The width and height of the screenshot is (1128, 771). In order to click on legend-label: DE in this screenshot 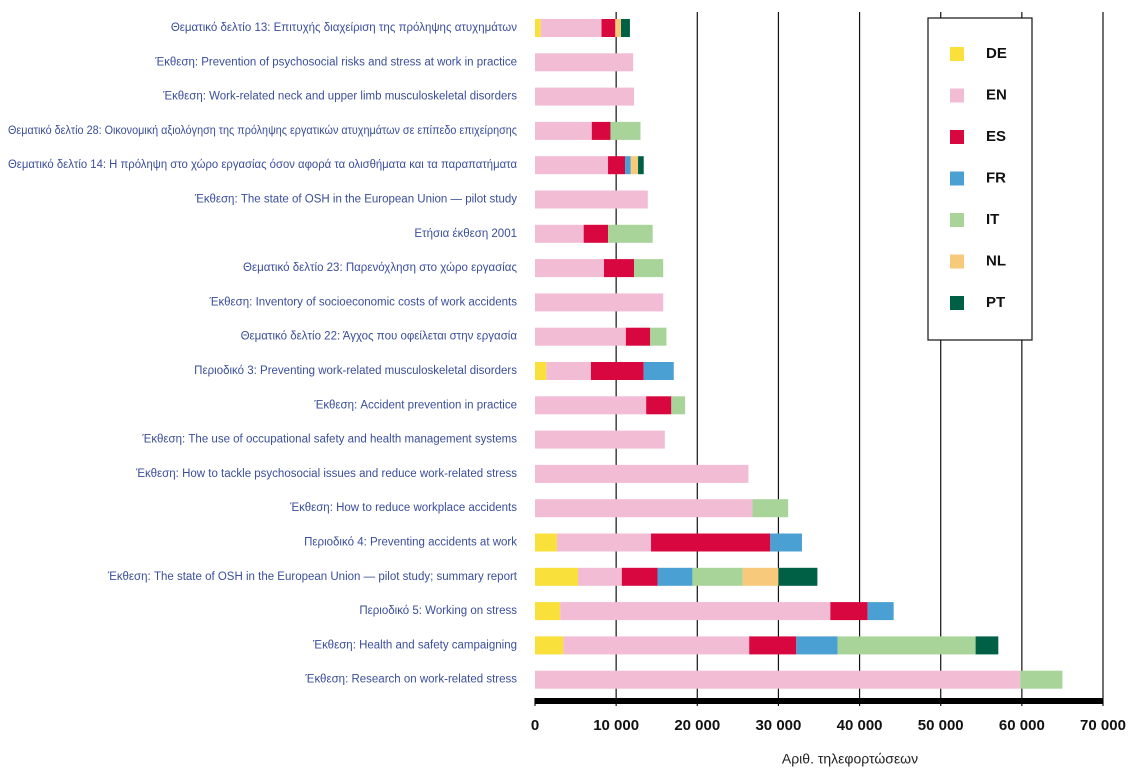, I will do `click(996, 53)`.